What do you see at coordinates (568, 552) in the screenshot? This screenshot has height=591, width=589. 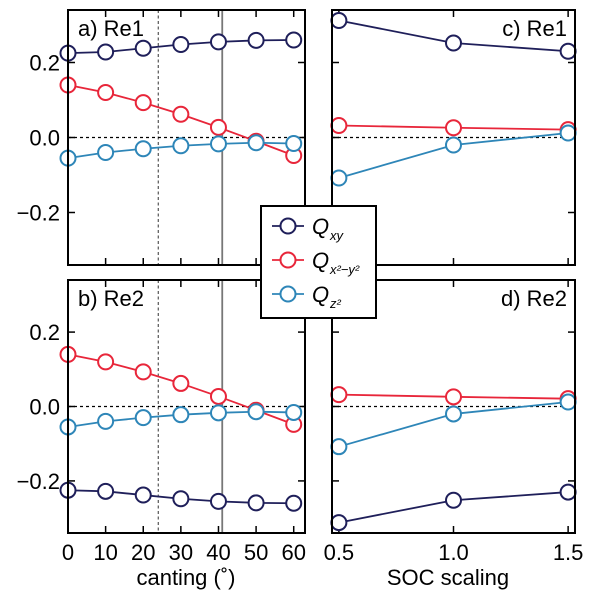 I see `x-tick-label: 1.5` at bounding box center [568, 552].